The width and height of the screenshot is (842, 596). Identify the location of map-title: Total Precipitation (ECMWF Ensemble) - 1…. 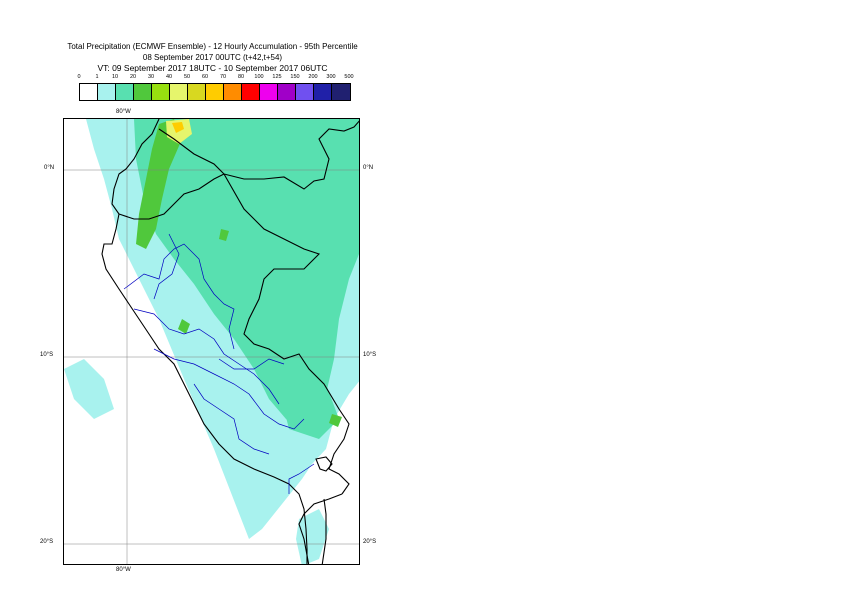
(212, 58).